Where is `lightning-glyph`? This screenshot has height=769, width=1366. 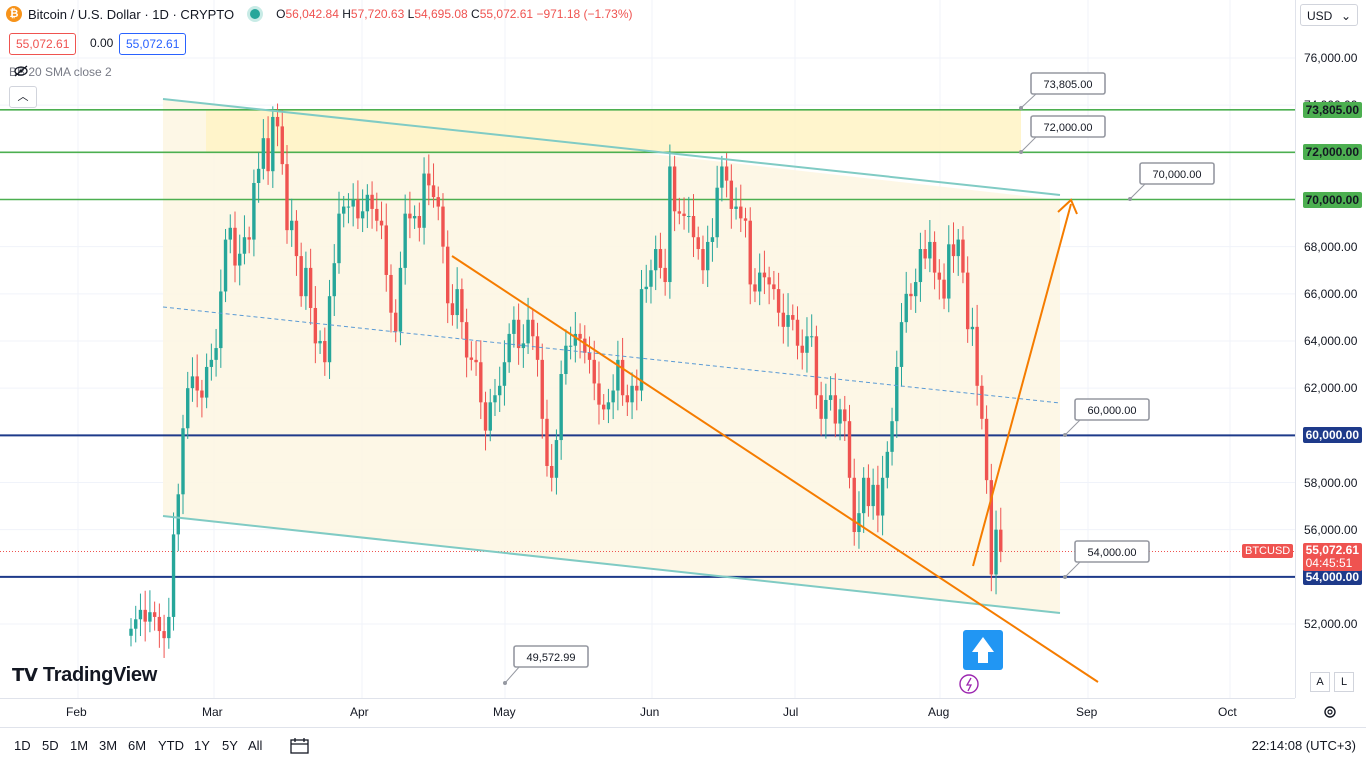 lightning-glyph is located at coordinates (969, 684).